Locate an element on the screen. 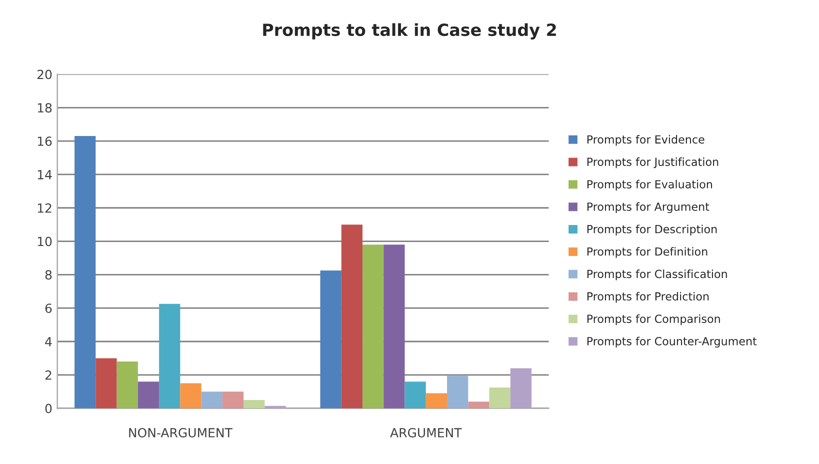  legend-label: Prompts for Evaluation is located at coordinates (649, 185).